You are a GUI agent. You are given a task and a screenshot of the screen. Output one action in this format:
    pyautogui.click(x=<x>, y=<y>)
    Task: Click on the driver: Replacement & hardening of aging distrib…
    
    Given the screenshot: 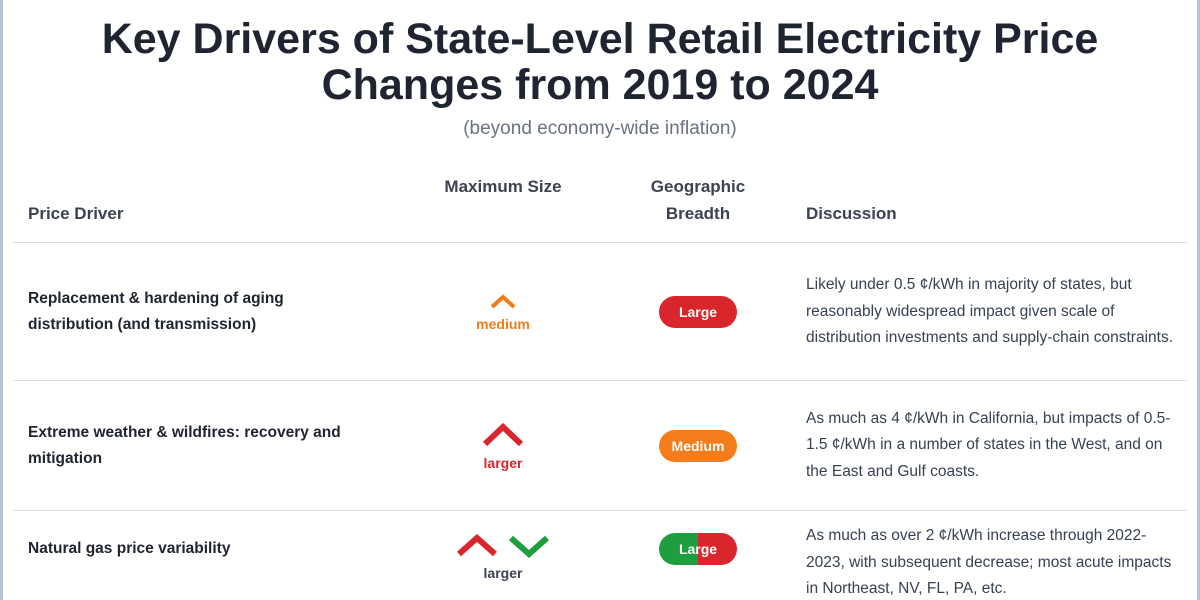 What is the action you would take?
    pyautogui.click(x=156, y=311)
    